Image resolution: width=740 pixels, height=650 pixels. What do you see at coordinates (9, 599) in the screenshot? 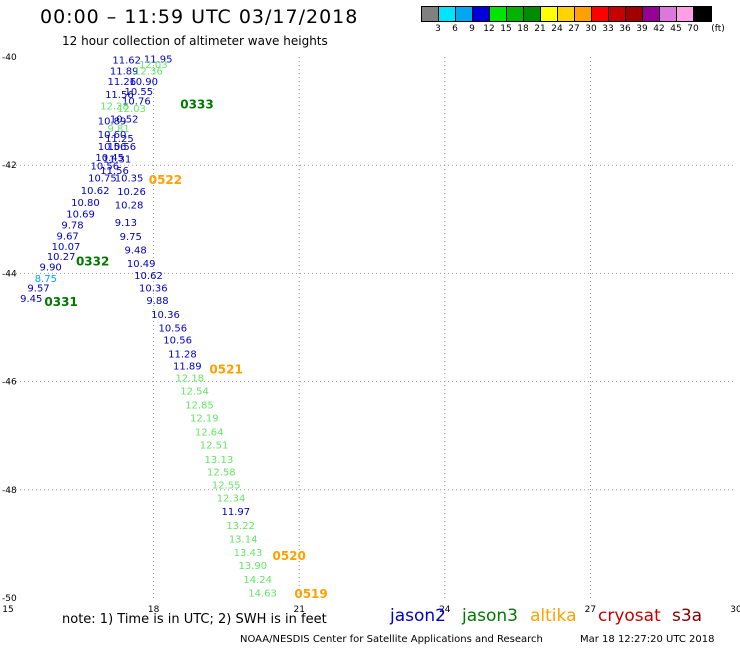
I see `y-tick-label: -50` at bounding box center [9, 599].